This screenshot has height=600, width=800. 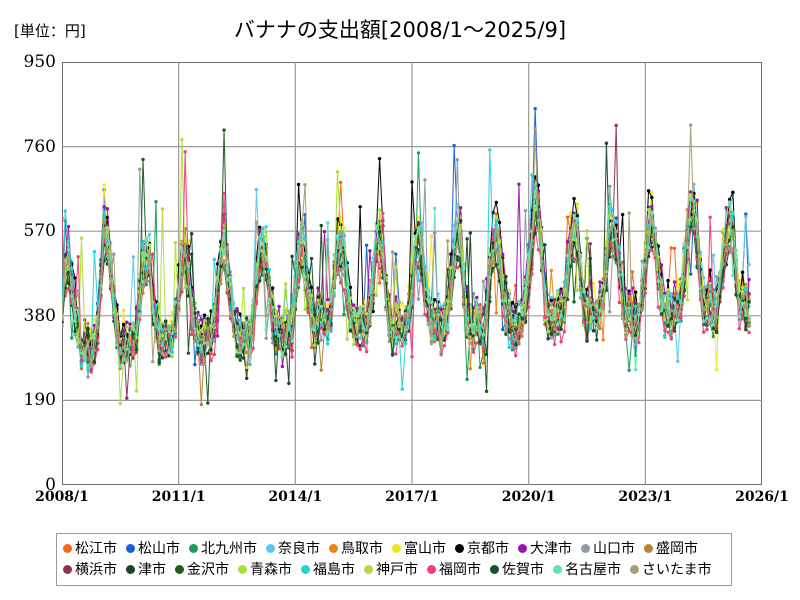 I want to click on legend-label: 松山市, so click(x=159, y=548).